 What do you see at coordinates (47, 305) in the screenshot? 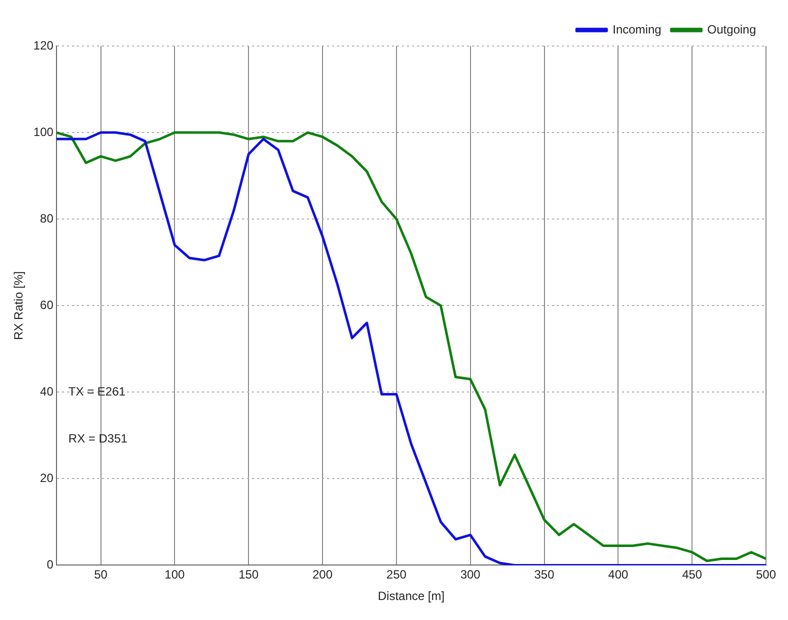
I see `y-tick-label: 60` at bounding box center [47, 305].